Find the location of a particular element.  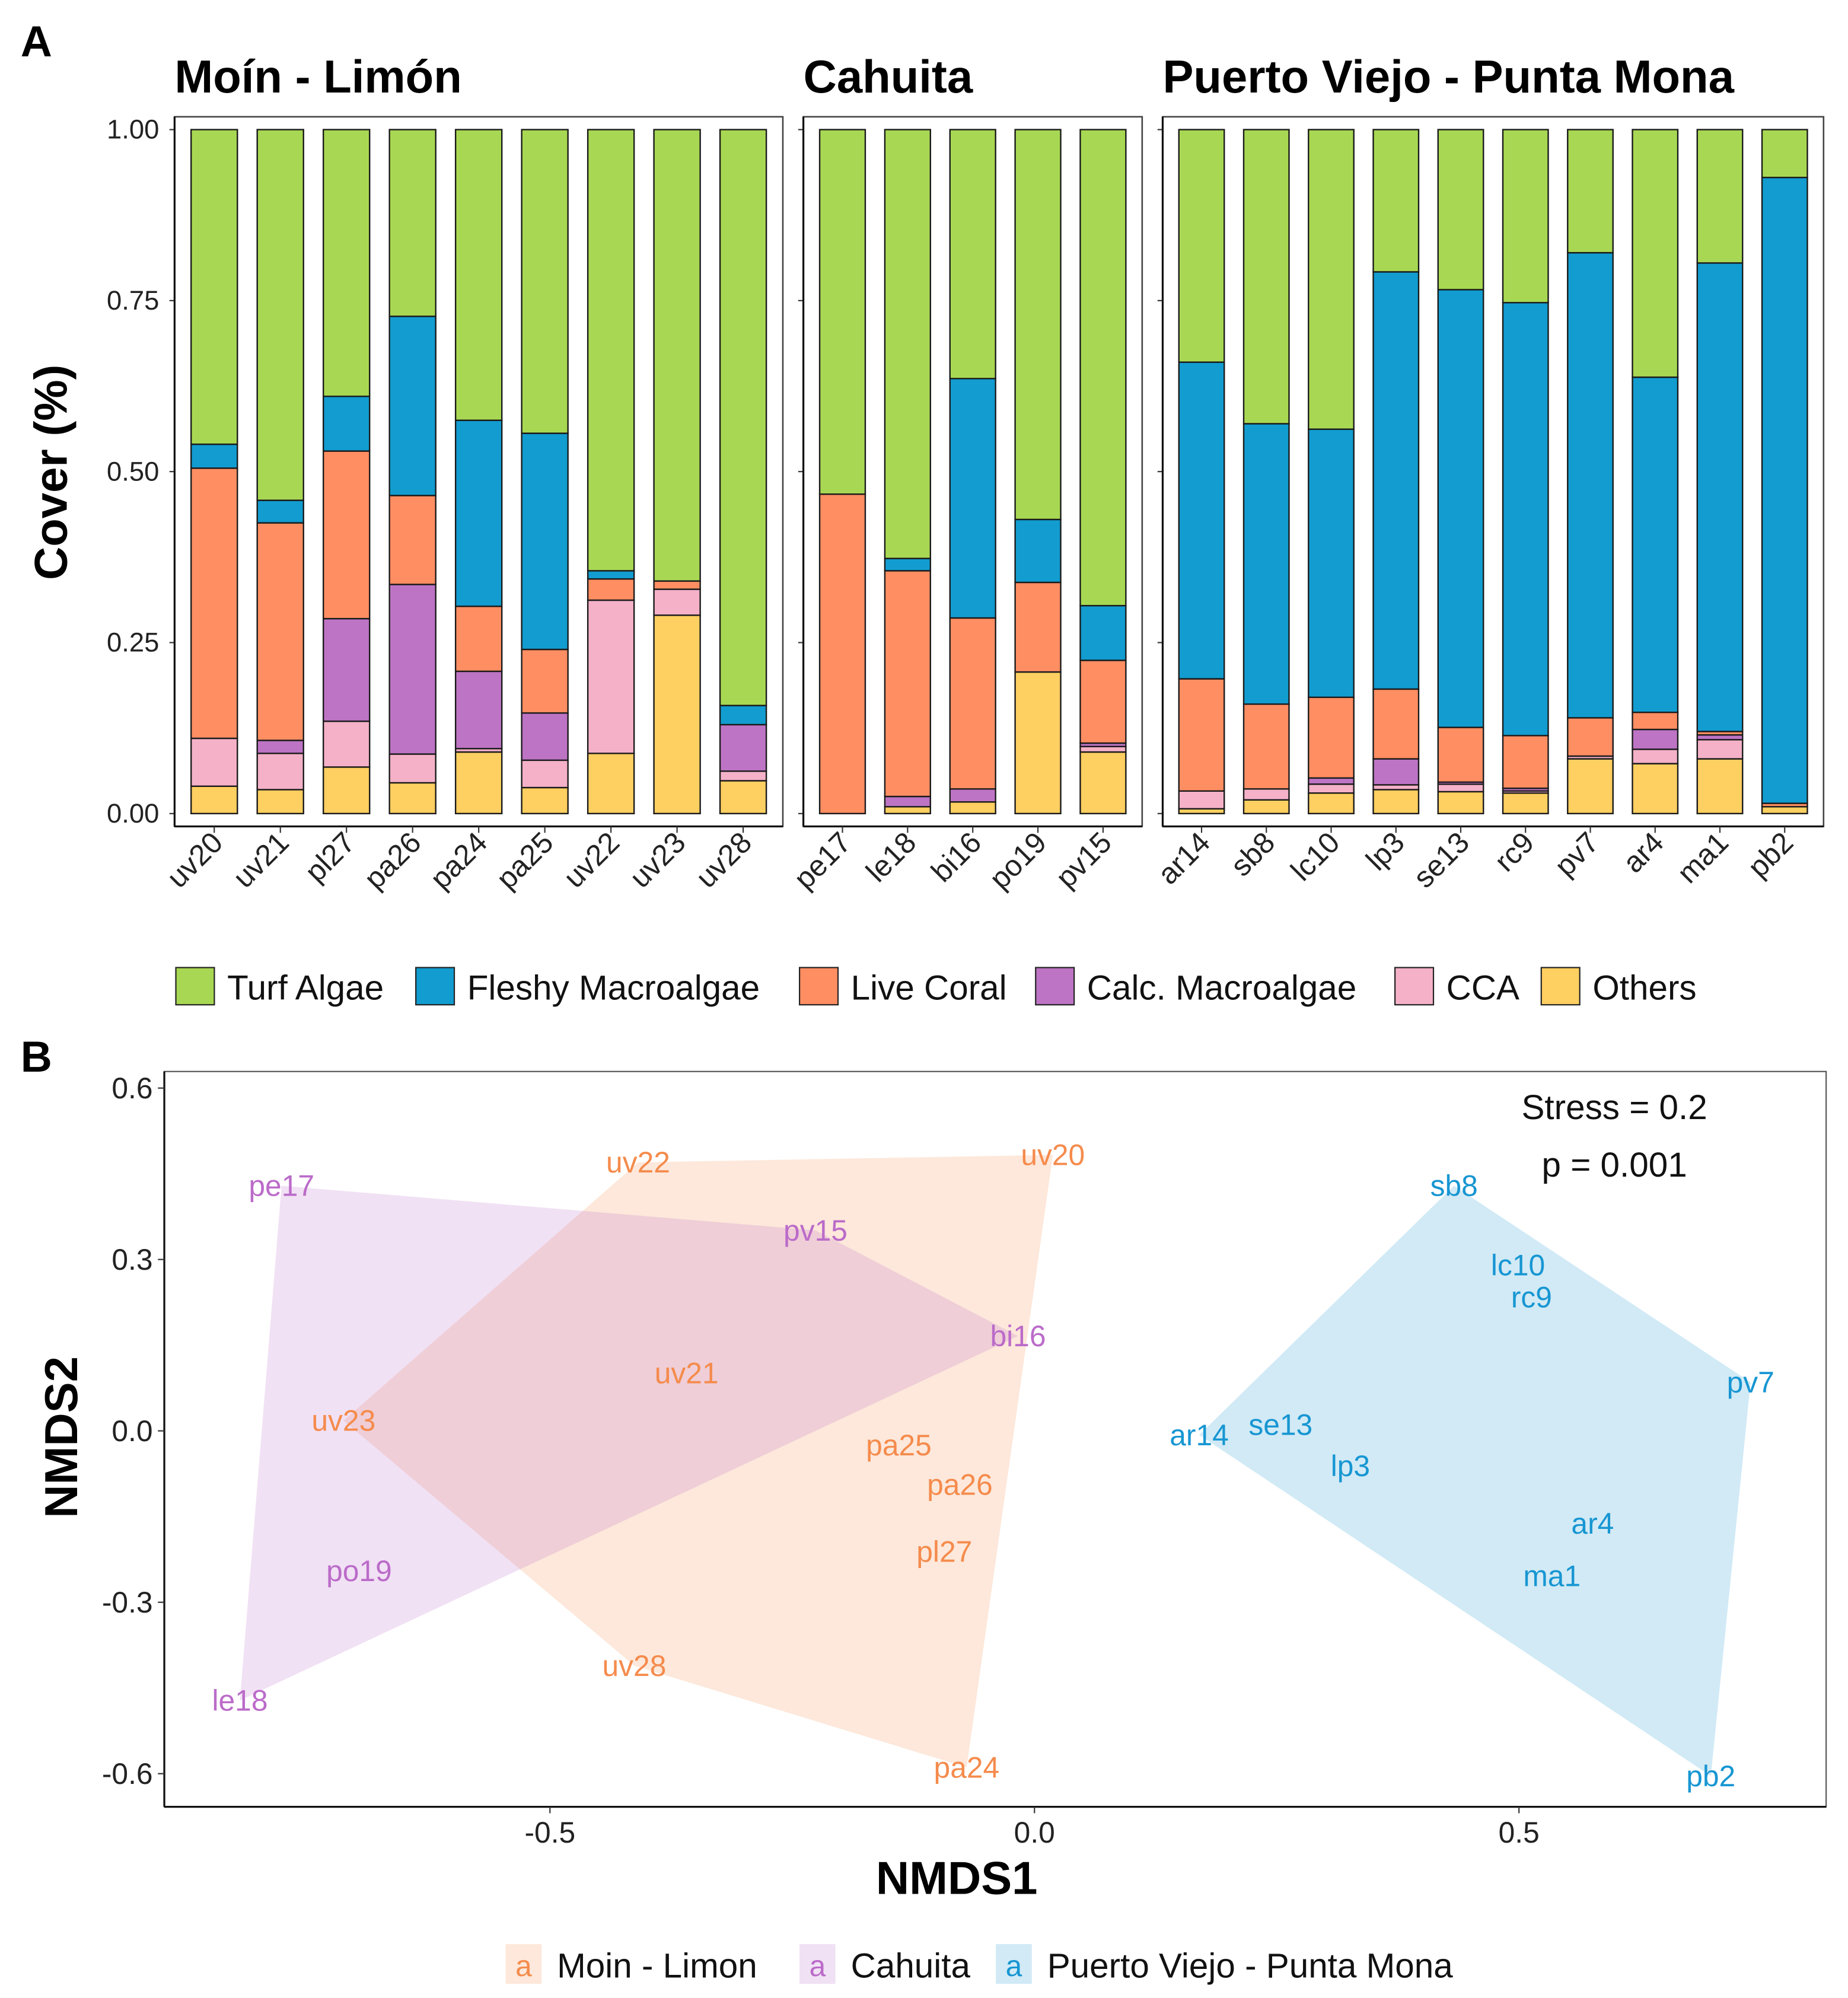

bar-segment-pa26-cca is located at coordinates (412, 768).